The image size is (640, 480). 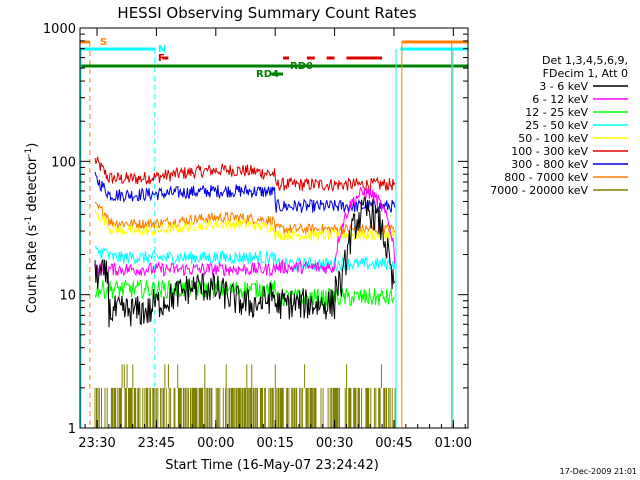 I want to click on chart-title: HESSI Observing Summary Count Rates, so click(x=266, y=13).